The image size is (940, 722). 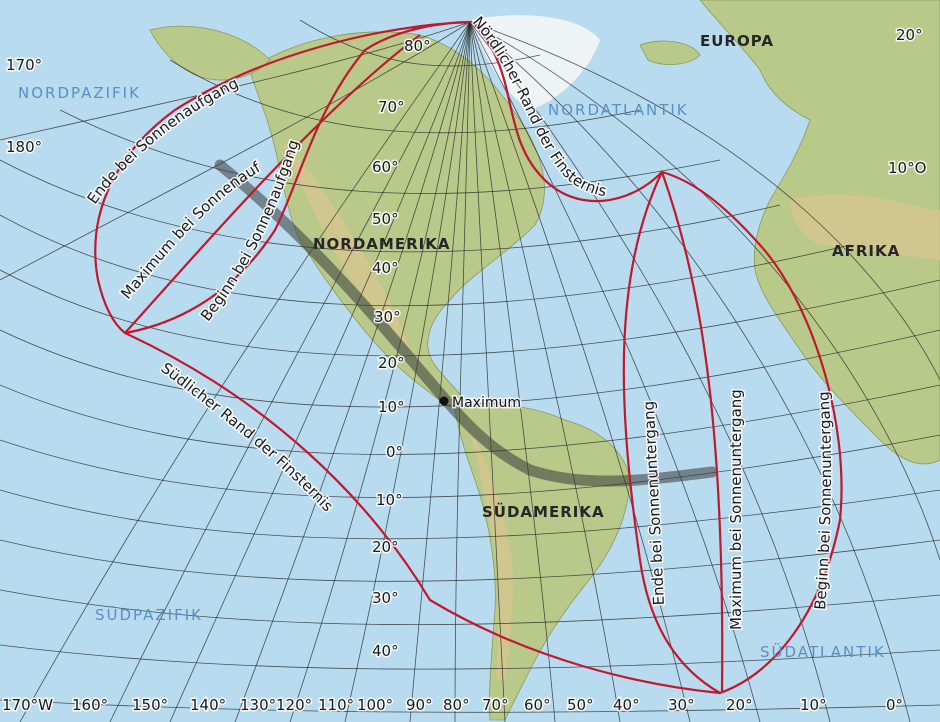 I want to click on land-north-america-hi, so click(x=345, y=245).